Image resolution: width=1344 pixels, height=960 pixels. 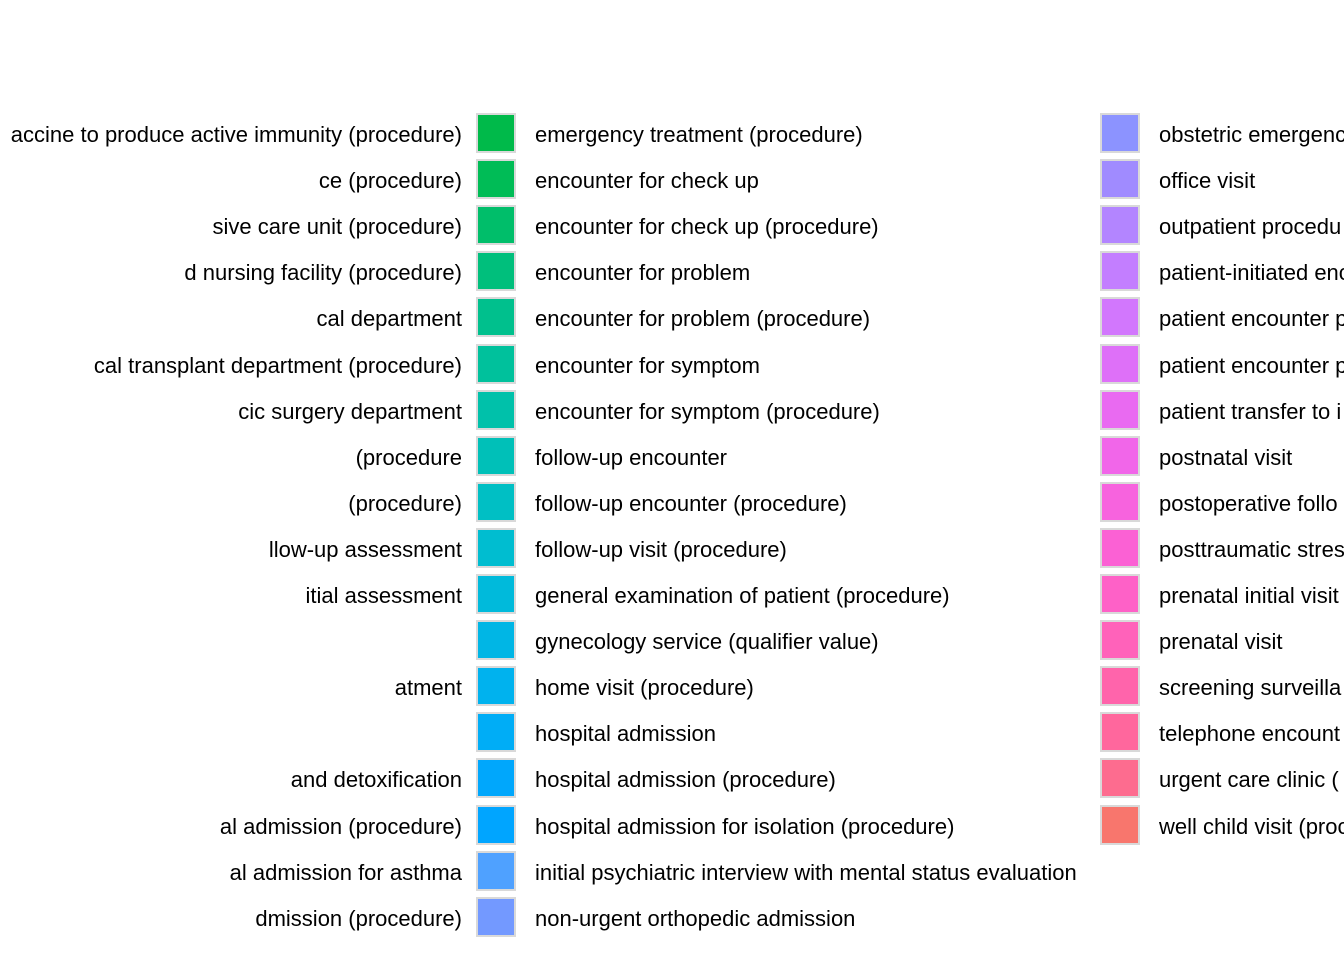 What do you see at coordinates (1222, 827) in the screenshot?
I see `legend-entry: well child visit (proc` at bounding box center [1222, 827].